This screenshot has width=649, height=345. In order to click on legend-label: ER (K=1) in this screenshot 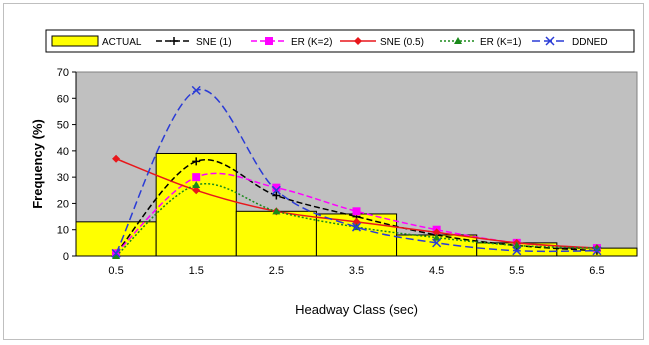, I will do `click(500, 42)`.